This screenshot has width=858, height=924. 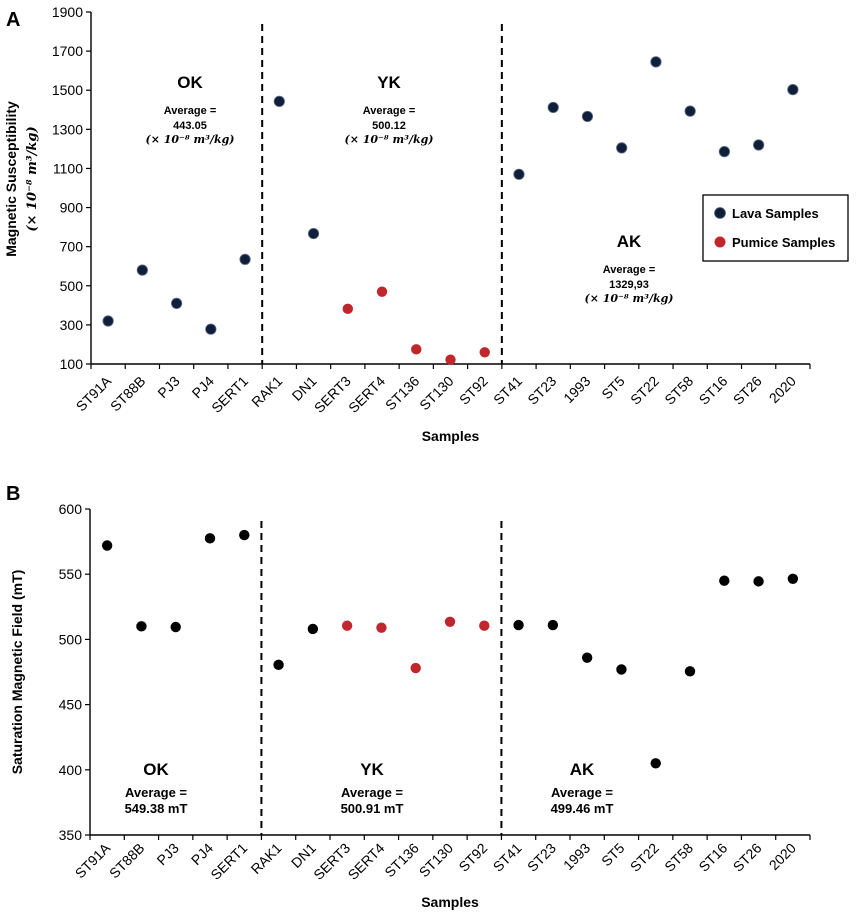 What do you see at coordinates (472, 857) in the screenshot?
I see `panel-b-x-tick-label: ST92` at bounding box center [472, 857].